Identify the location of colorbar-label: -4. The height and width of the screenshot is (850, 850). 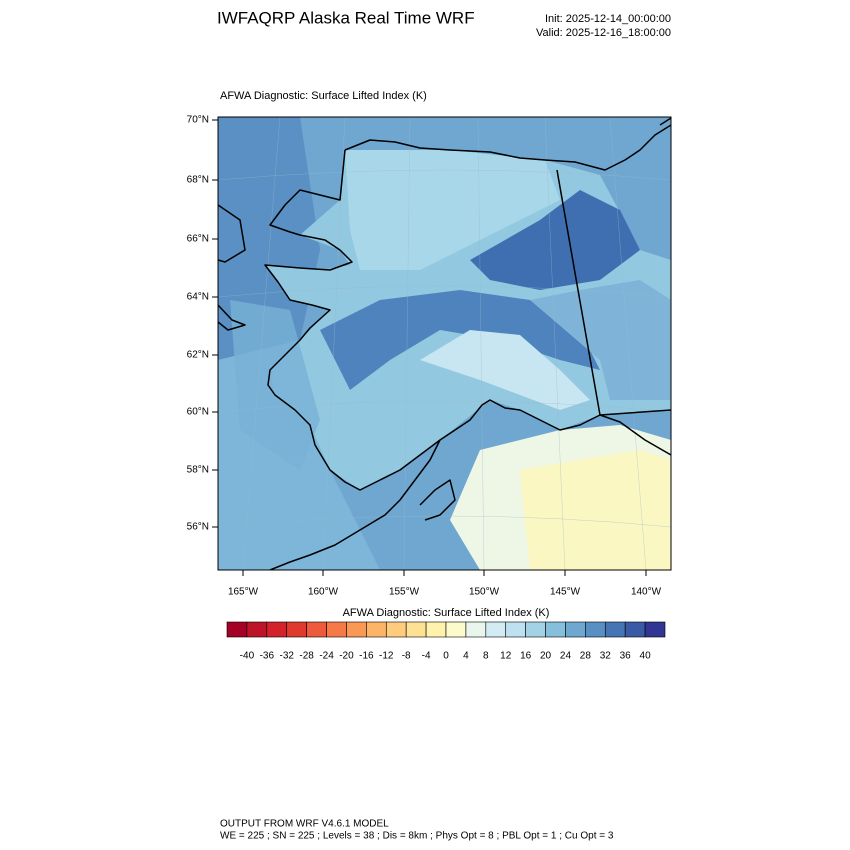
(426, 656).